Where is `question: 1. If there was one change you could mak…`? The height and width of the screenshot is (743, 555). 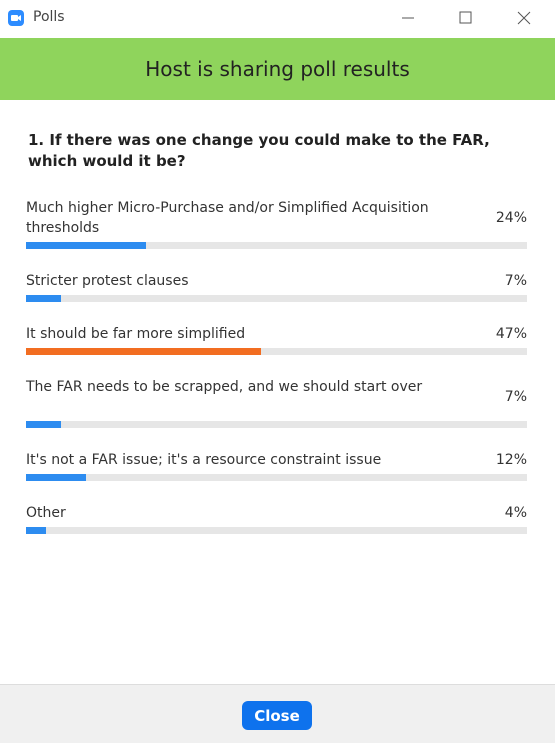
question: 1. If there was one change you could mak… is located at coordinates (259, 150).